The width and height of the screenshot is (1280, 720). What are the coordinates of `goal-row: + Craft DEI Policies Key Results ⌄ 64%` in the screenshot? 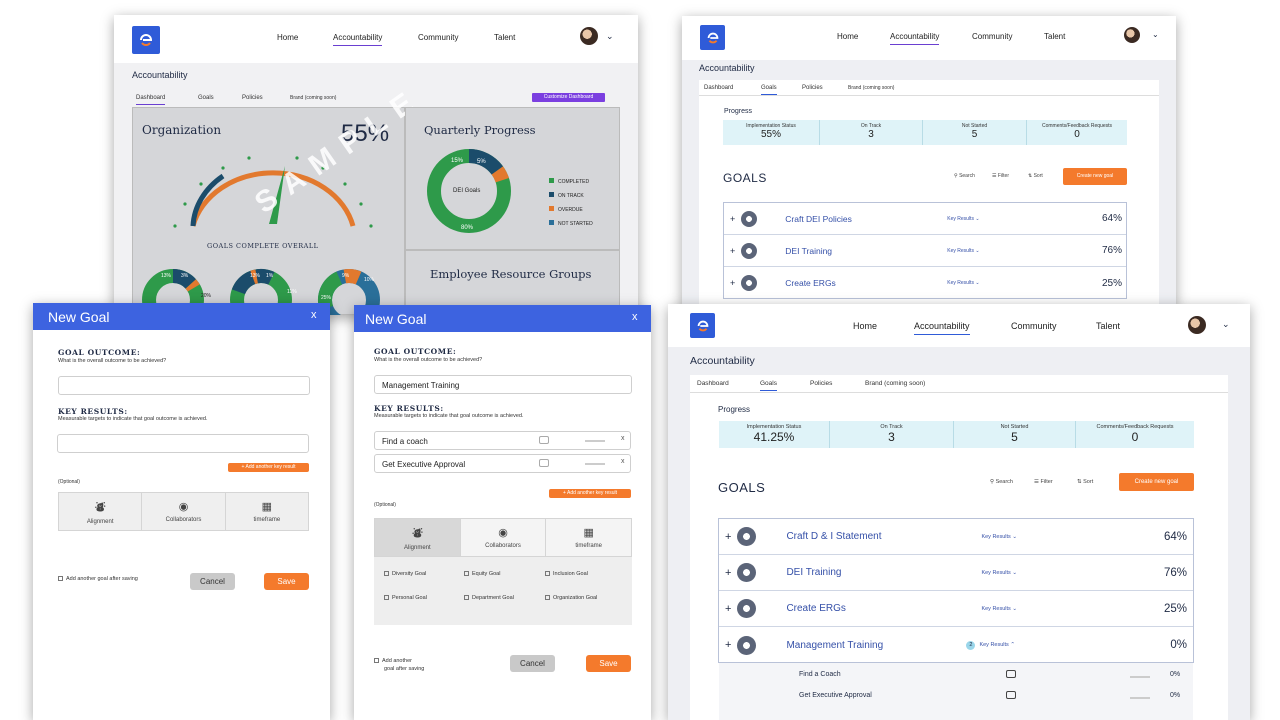 It's located at (925, 219).